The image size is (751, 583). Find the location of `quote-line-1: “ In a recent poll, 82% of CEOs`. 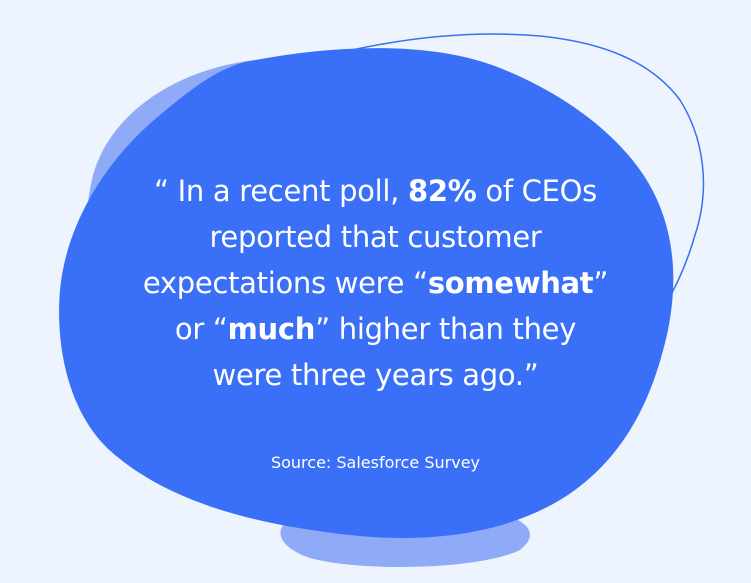

quote-line-1: “ In a recent poll, 82% of CEOs is located at coordinates (375, 191).